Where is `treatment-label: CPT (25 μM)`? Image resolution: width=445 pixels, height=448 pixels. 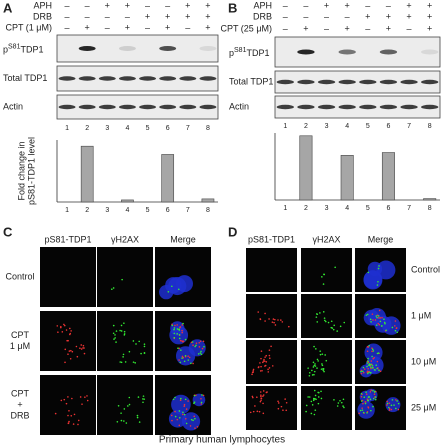
treatment-label: CPT (25 μM) is located at coordinates (246, 28).